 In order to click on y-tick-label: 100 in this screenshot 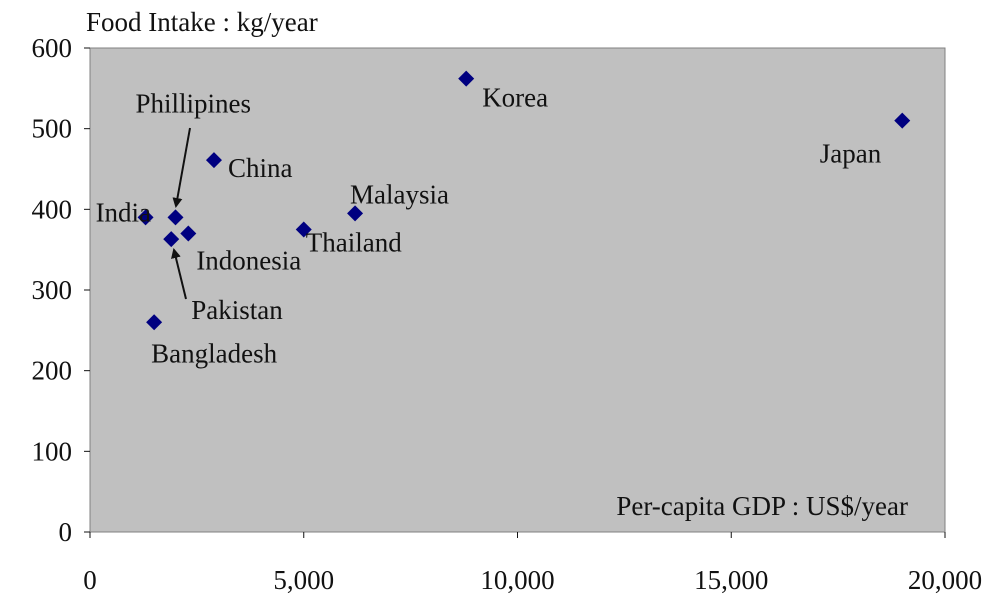, I will do `click(52, 451)`.